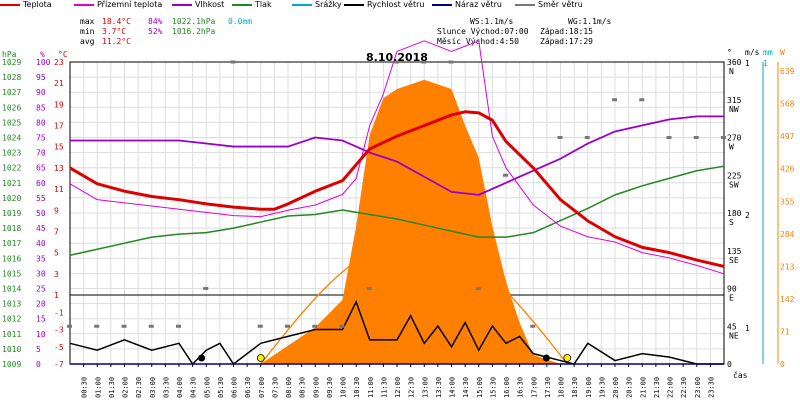  Describe the element at coordinates (398, 387) in the screenshot. I see `x-tick-label: 12:00` at that location.